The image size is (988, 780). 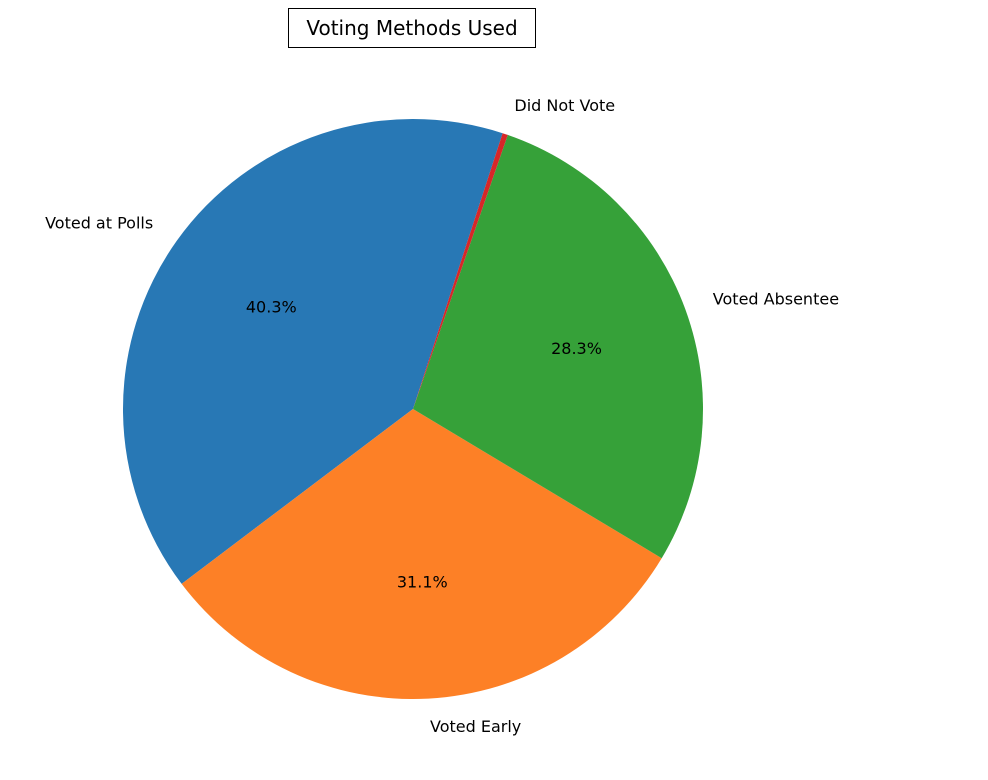 What do you see at coordinates (564, 105) in the screenshot?
I see `slice-label-did-not-vote: Did Not Vote` at bounding box center [564, 105].